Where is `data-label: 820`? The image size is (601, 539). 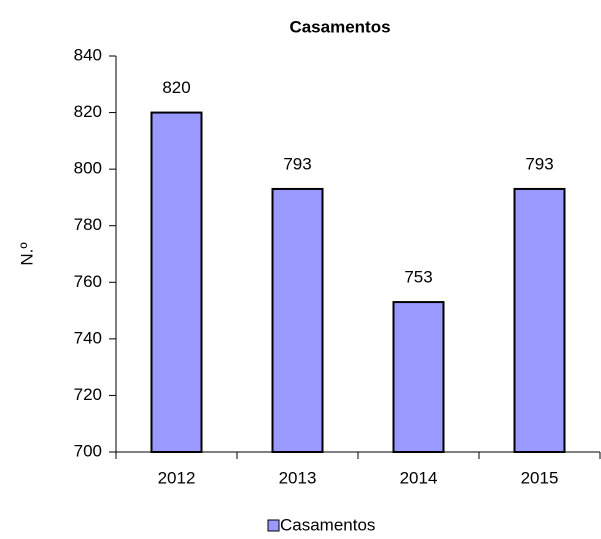
data-label: 820 is located at coordinates (176, 87).